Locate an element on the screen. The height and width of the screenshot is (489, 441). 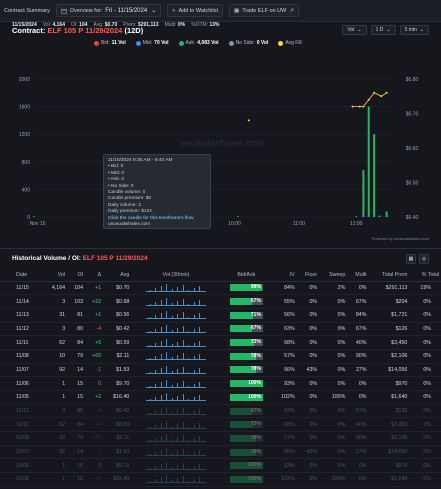
watermark: unusualwhales.com is located at coordinates (222, 143).